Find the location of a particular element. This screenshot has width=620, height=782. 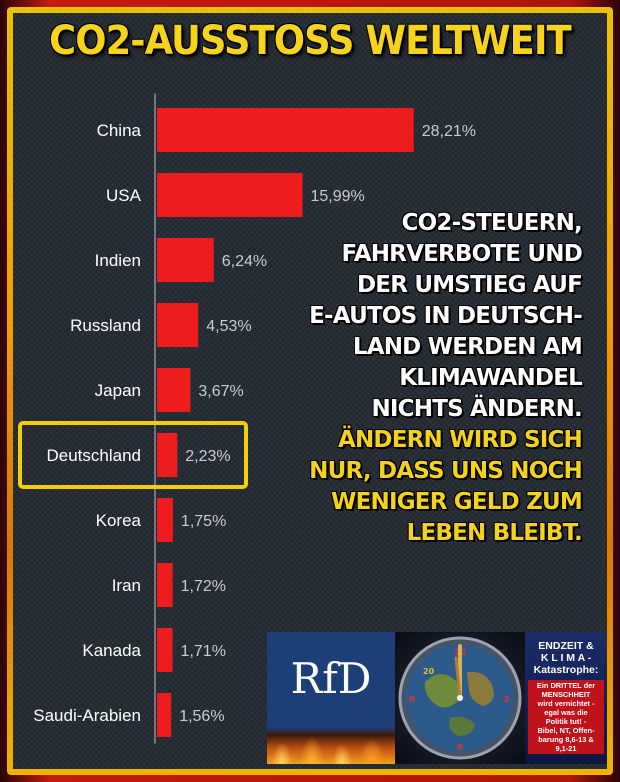

message-line-yellow: ÄNDERN WIRD SICH is located at coordinates (460, 440).